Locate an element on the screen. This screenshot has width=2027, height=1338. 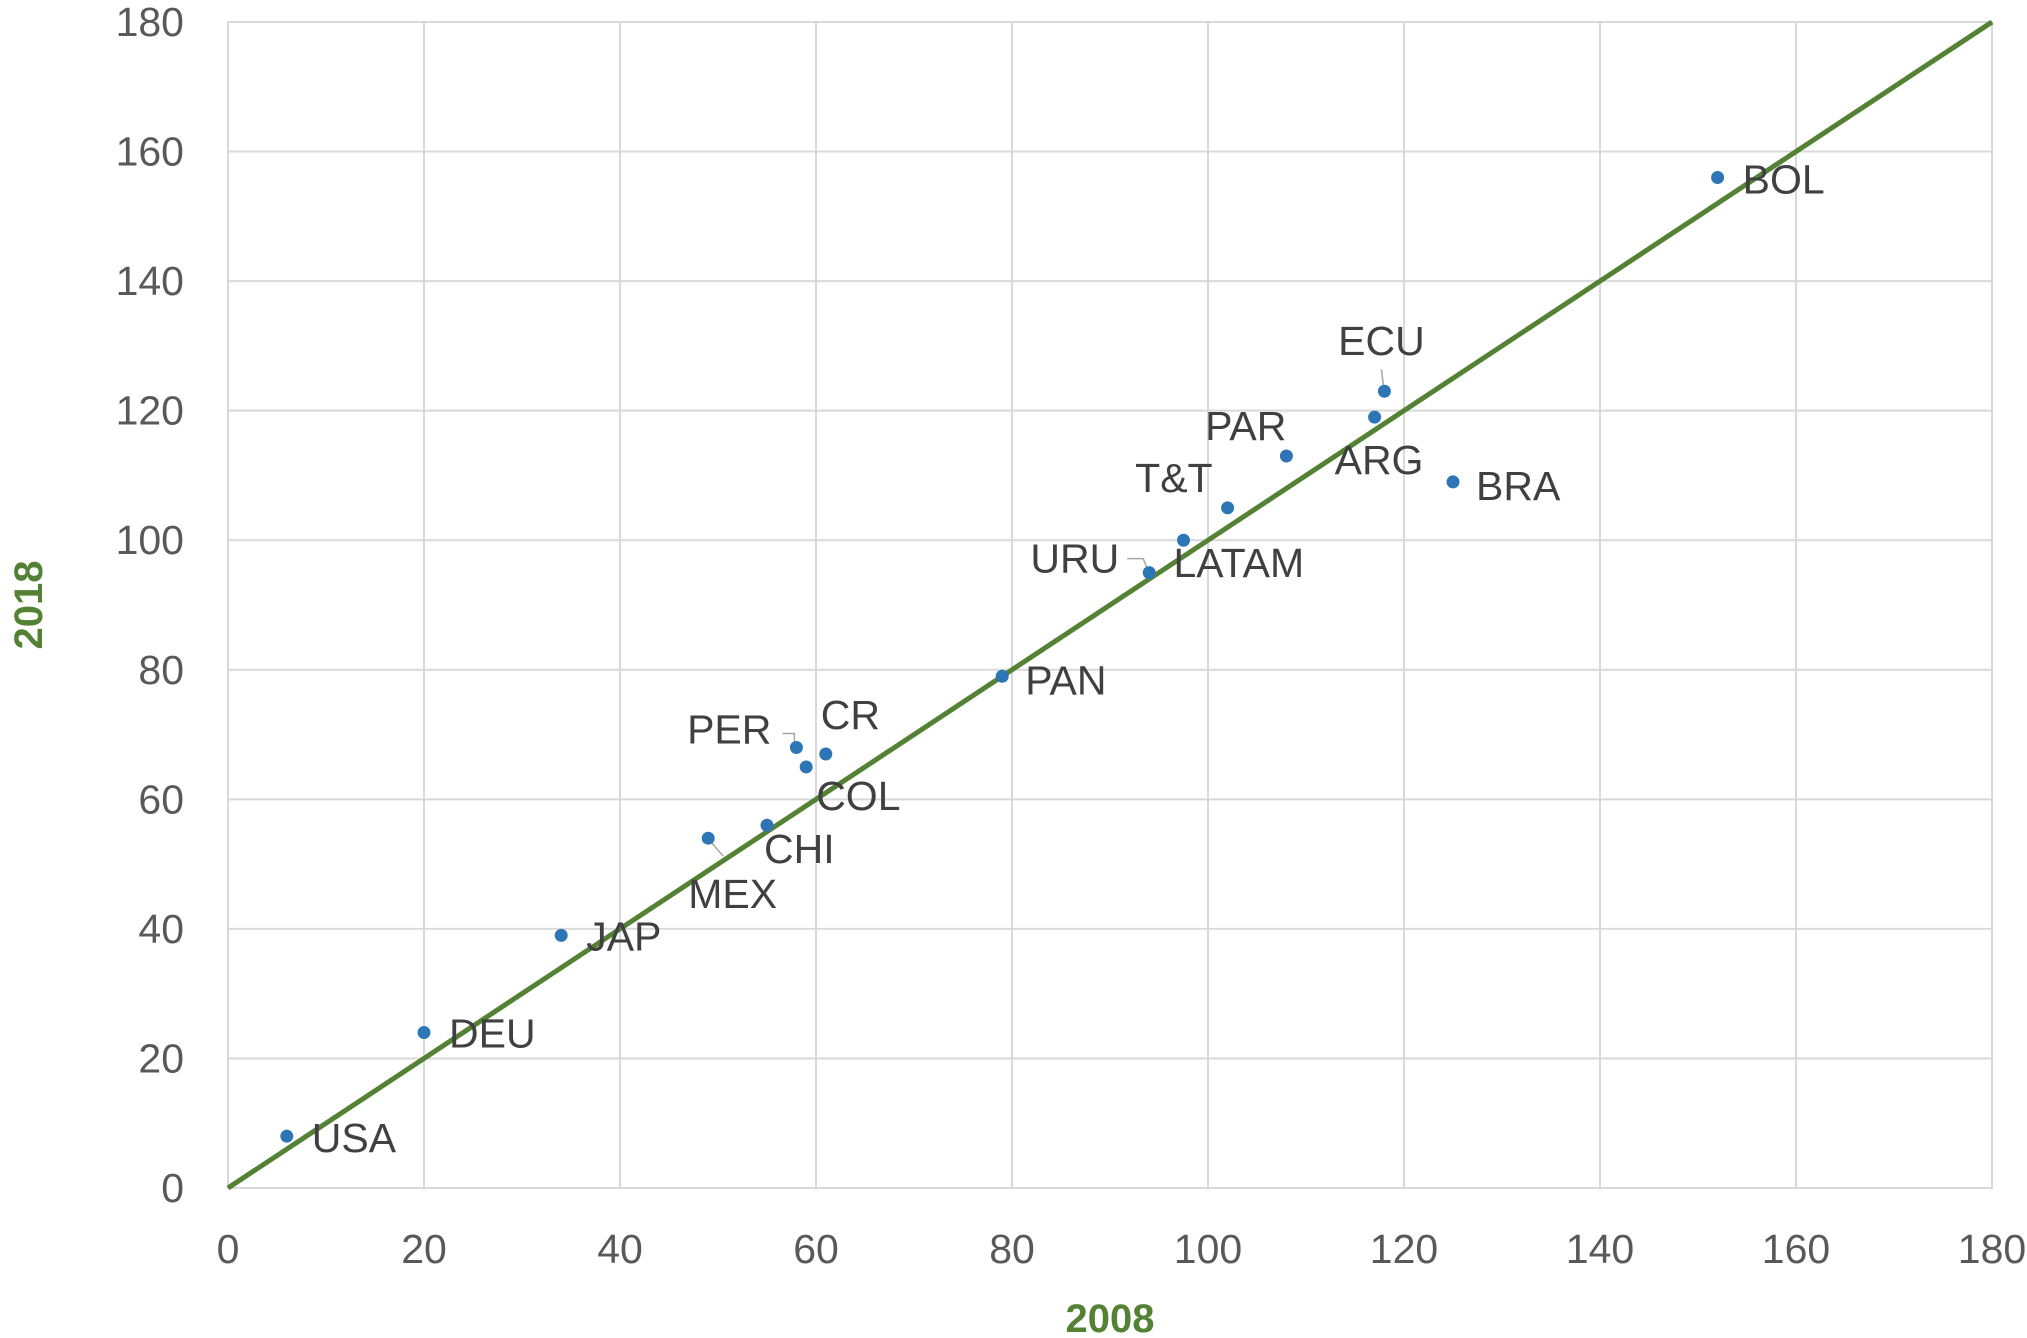
data-label: USA is located at coordinates (354, 1138).